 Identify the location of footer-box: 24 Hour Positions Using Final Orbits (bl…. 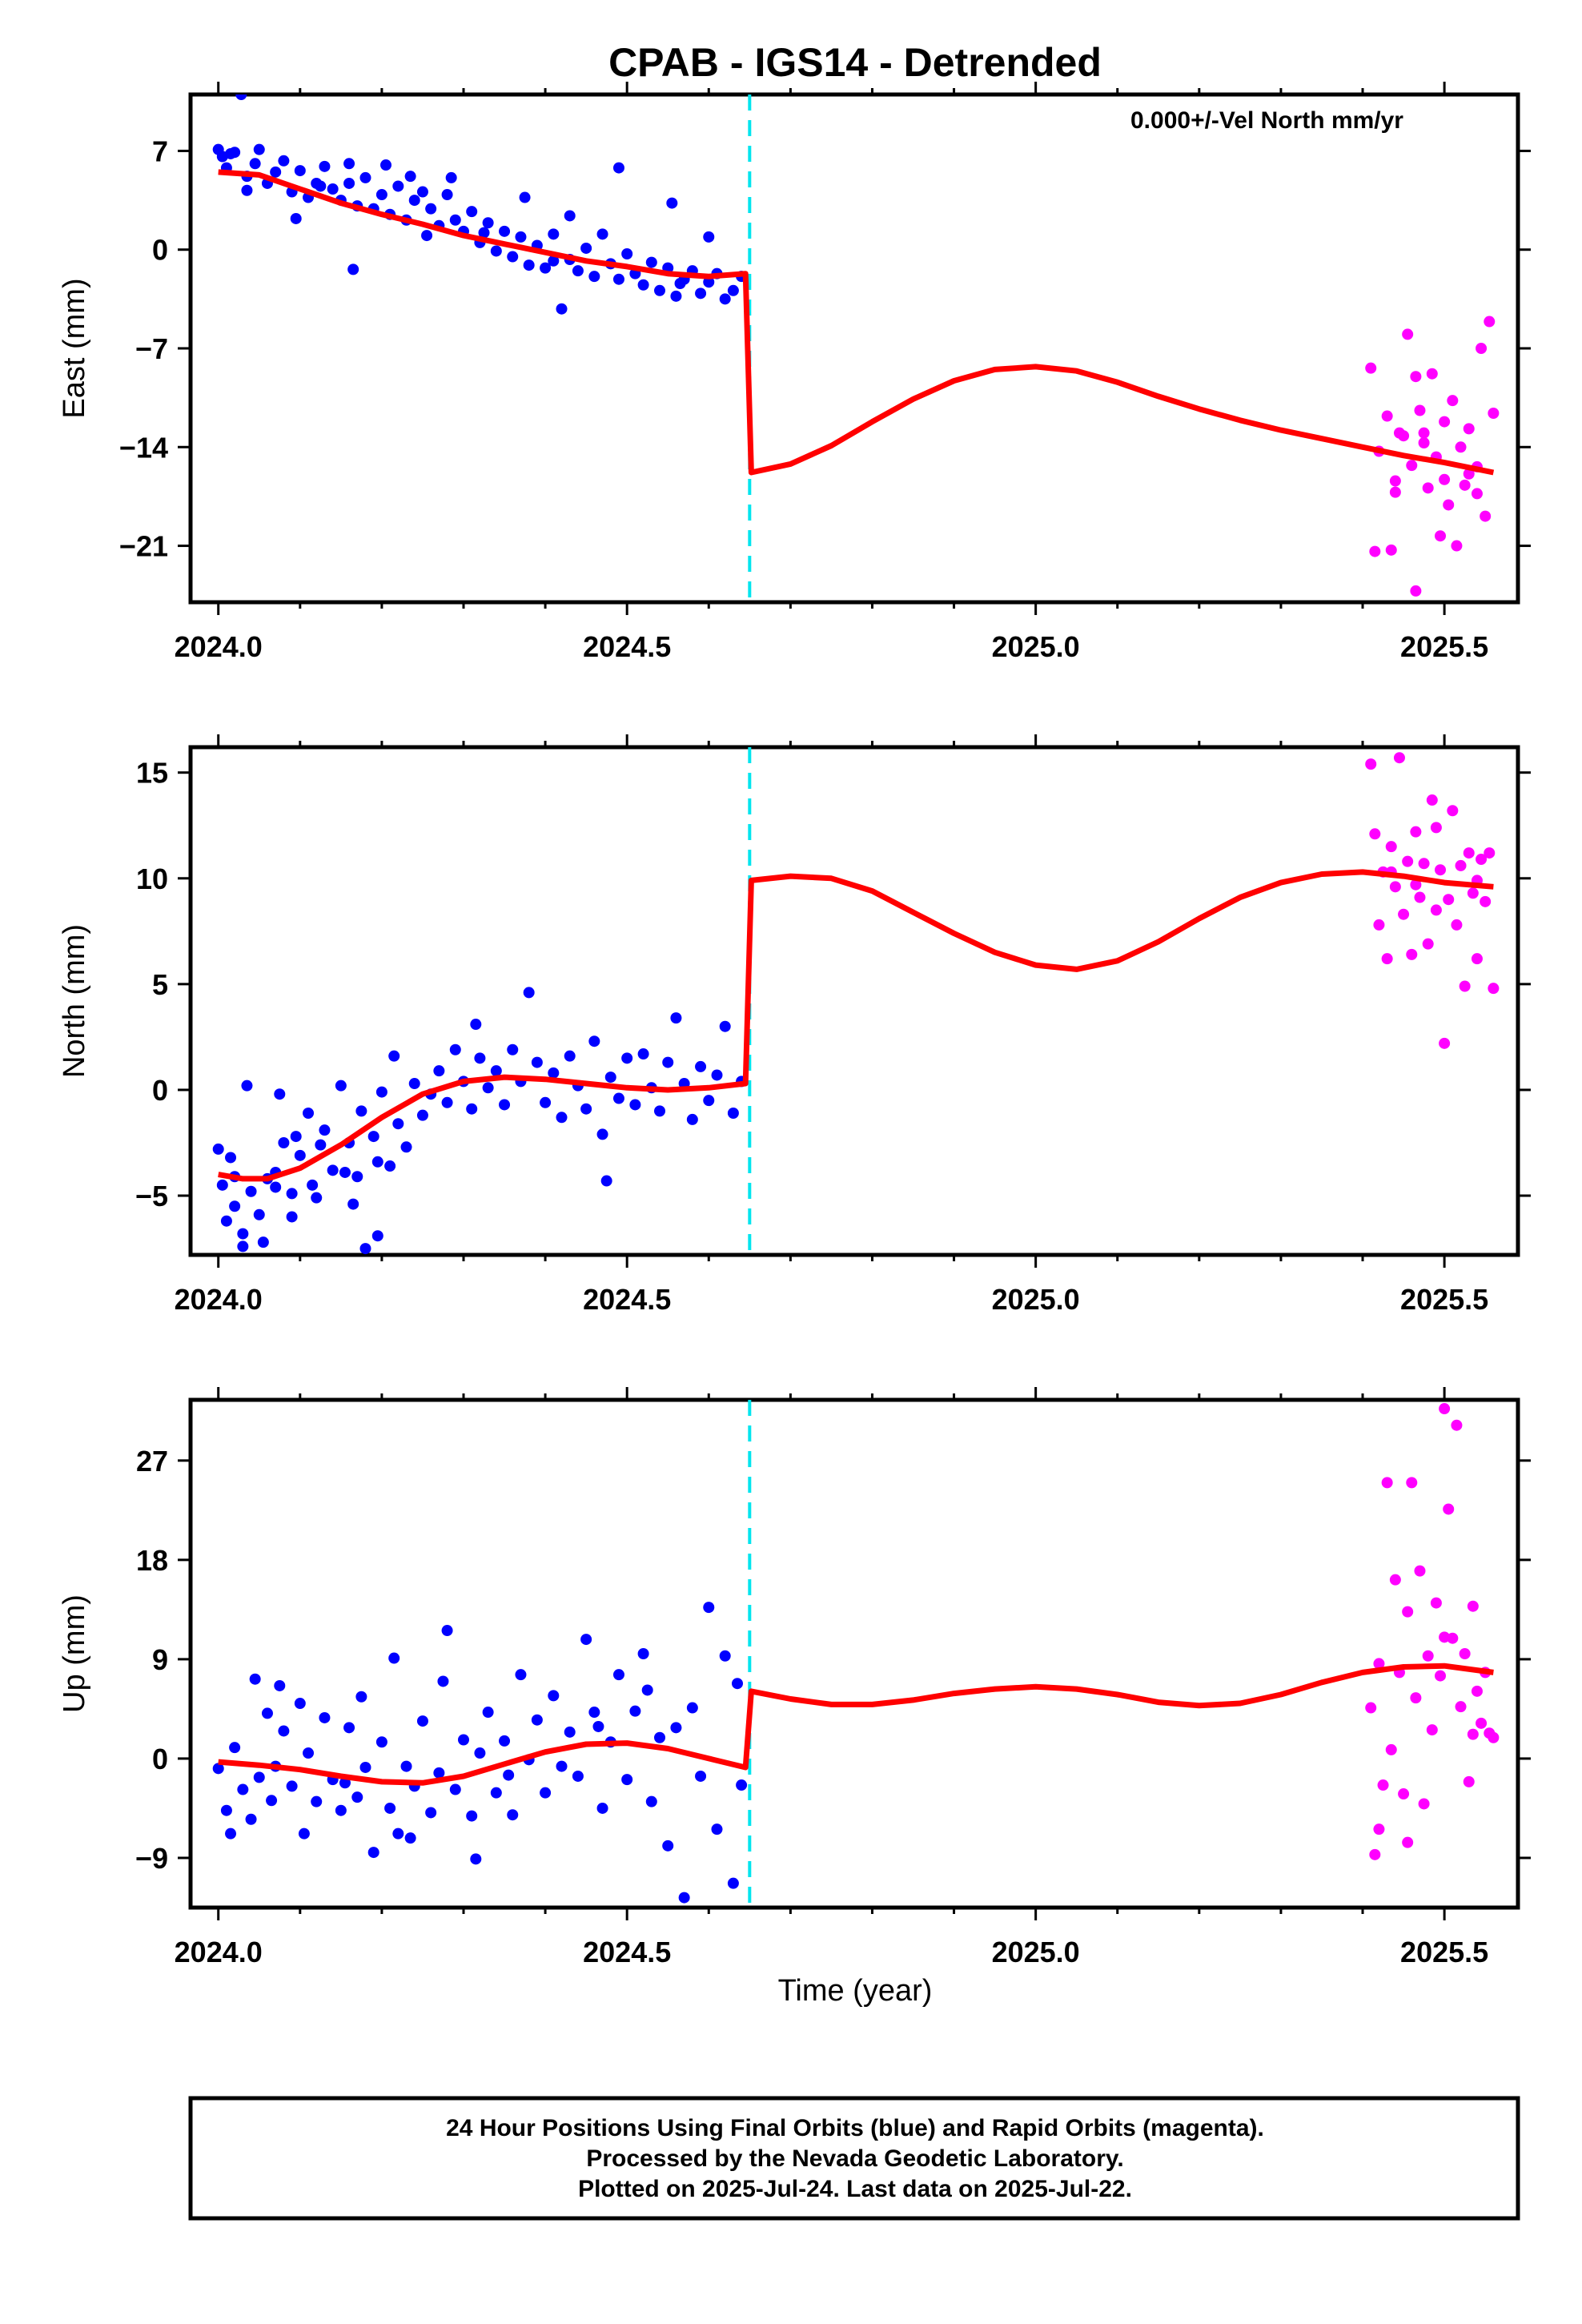
(854, 2158).